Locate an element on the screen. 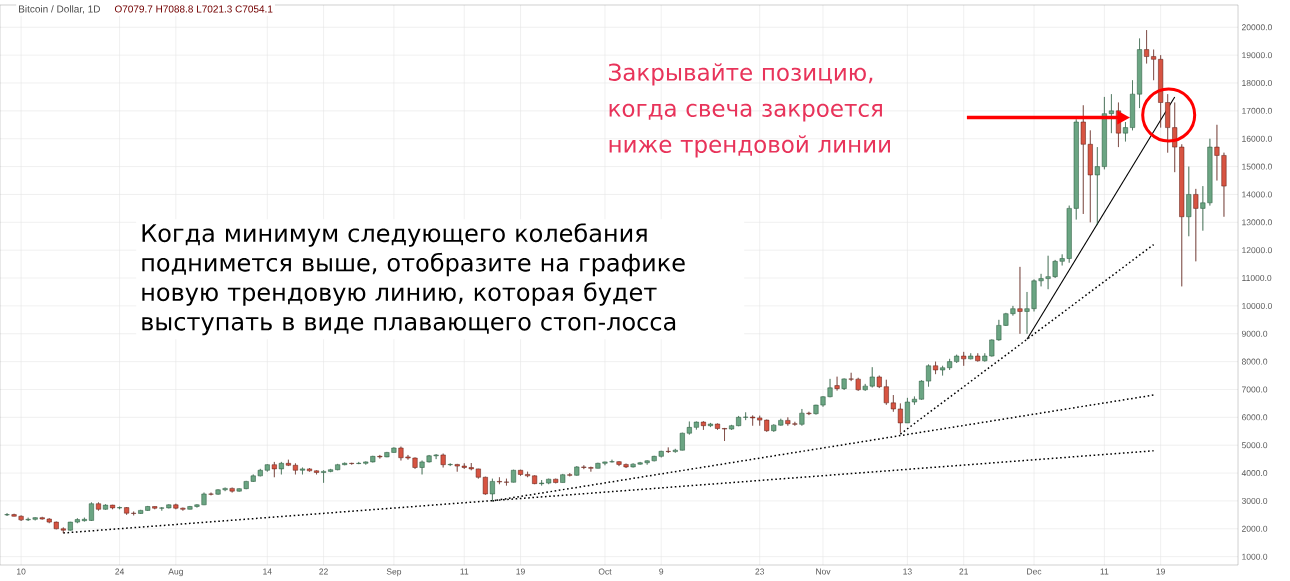  y-tick-label: 9000.0 is located at coordinates (1254, 333).